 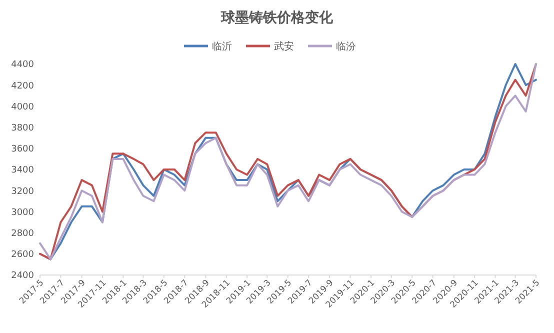 I want to click on legend-label: 临沂, so click(x=222, y=46).